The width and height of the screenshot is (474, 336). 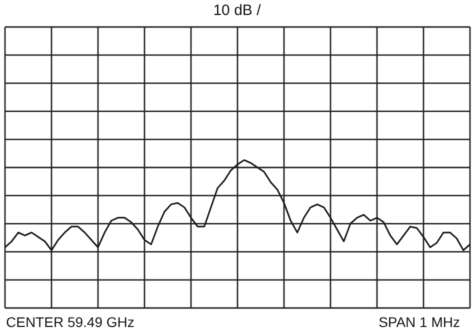 I want to click on chart-title: 10 dB /, so click(x=237, y=10).